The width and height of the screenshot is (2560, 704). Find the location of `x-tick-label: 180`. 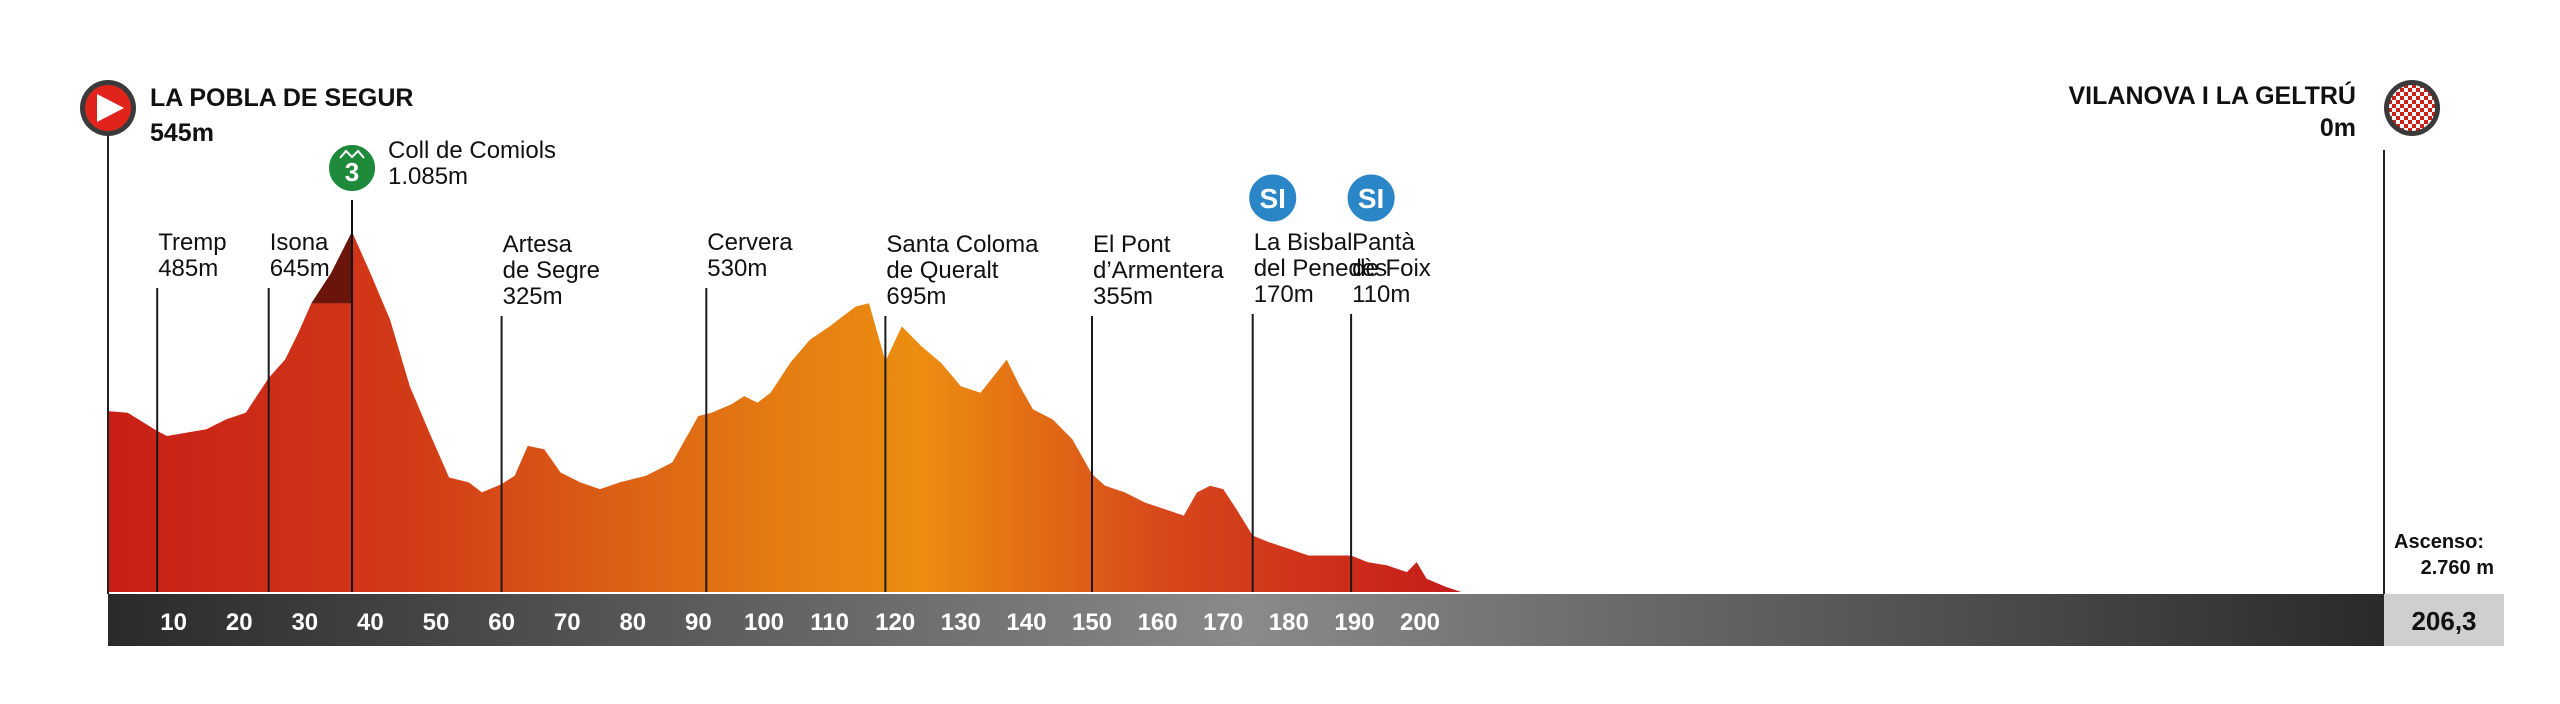

x-tick-label: 180 is located at coordinates (1289, 622).